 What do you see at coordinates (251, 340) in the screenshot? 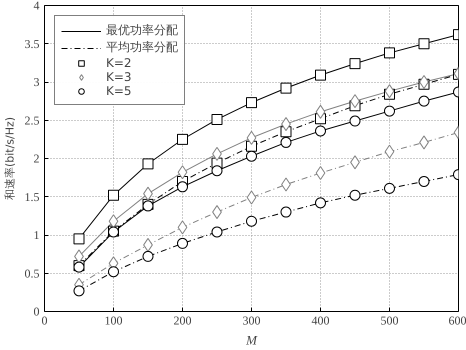
I see `x-axis-title: M` at bounding box center [251, 340].